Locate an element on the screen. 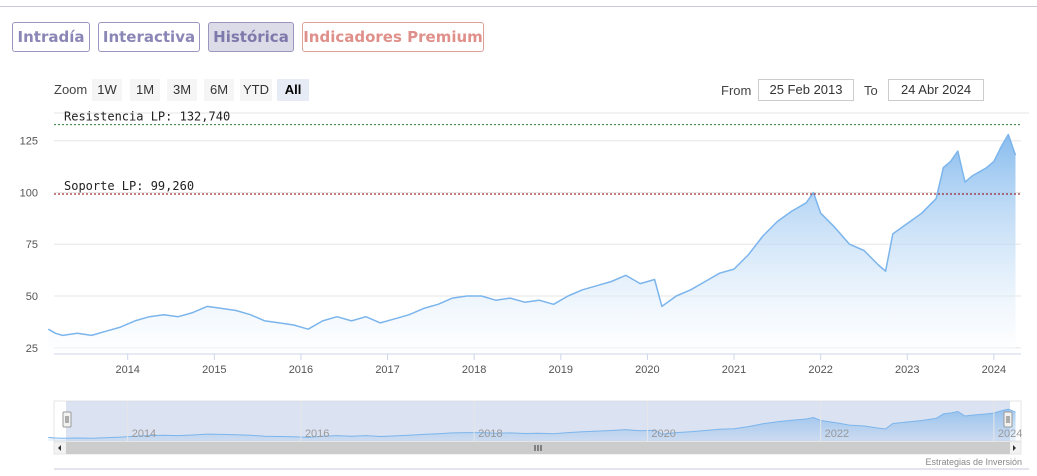 This screenshot has width=1037, height=476. zoom-label: Zoom is located at coordinates (71, 89).